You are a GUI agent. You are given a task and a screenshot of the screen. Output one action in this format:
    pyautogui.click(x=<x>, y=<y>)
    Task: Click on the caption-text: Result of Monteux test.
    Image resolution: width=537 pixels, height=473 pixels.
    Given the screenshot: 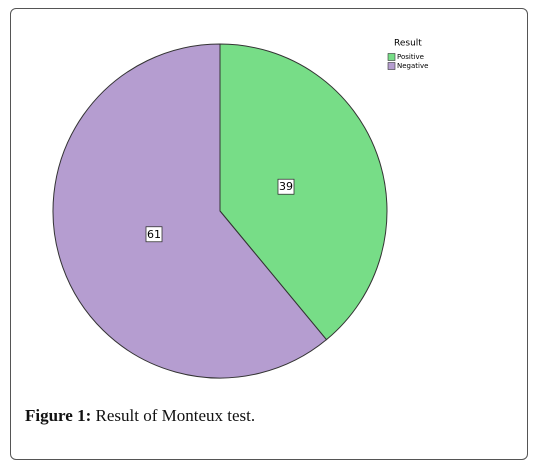 What is the action you would take?
    pyautogui.click(x=175, y=415)
    